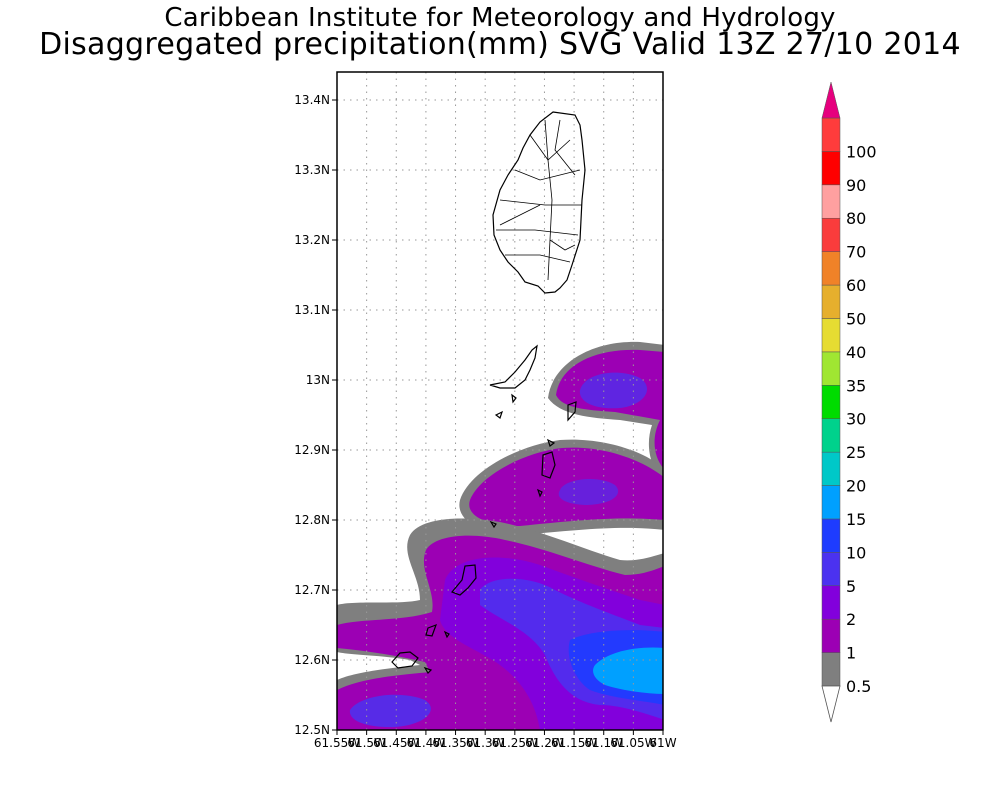 The image size is (1000, 800). I want to click on lon-tick-label: 61.45W, so click(396, 743).